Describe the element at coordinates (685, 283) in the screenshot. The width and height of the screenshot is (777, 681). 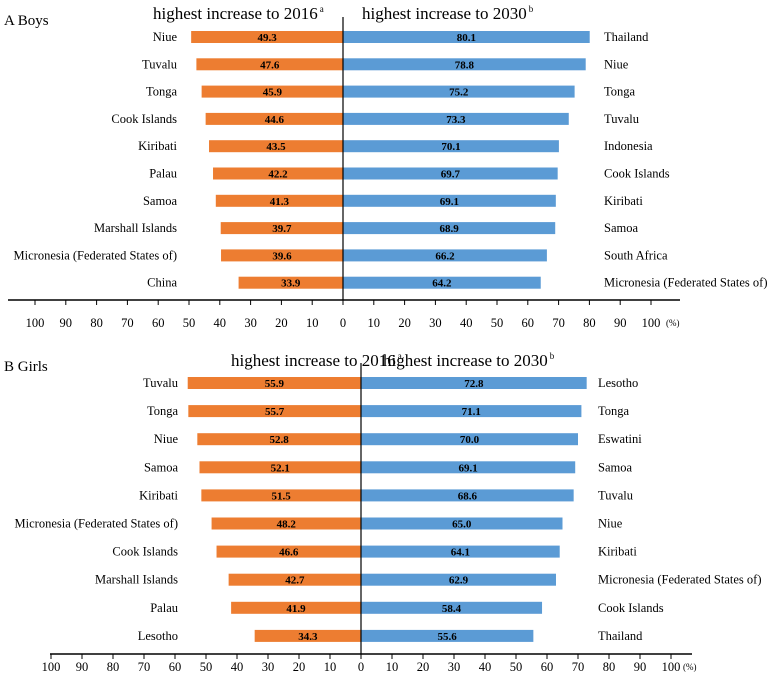
I see `right-category-label: Micronesia (Federated States of)` at that location.